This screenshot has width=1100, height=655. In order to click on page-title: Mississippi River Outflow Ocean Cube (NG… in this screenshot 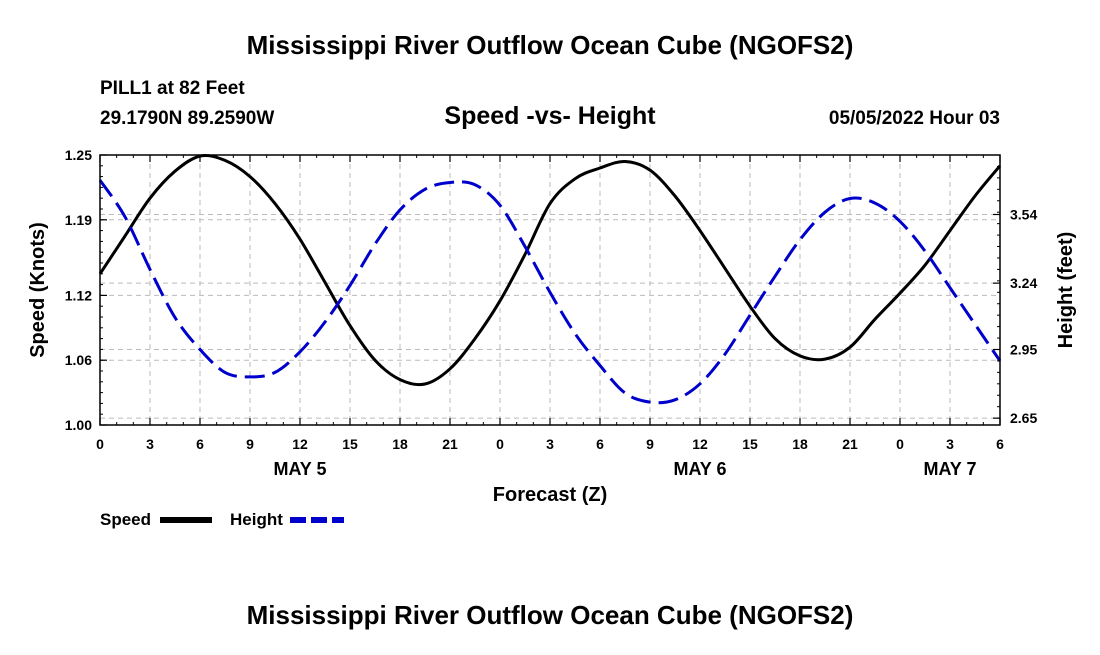, I will do `click(550, 45)`.